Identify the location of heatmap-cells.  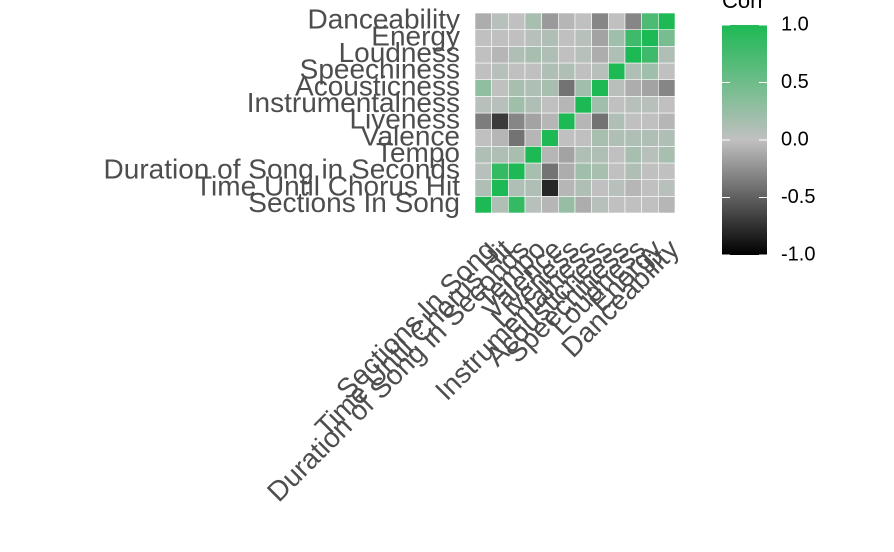
(575, 113).